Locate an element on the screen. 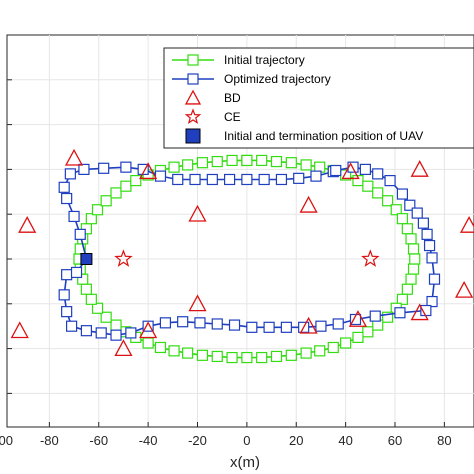 The height and width of the screenshot is (474, 474). x-tick-label: -80 is located at coordinates (49, 440).